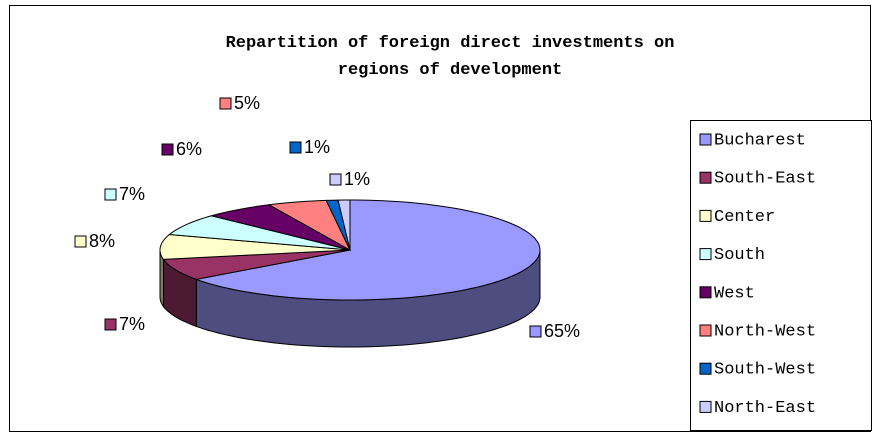 The image size is (877, 438). I want to click on legend-label: Bucharest, so click(760, 140).